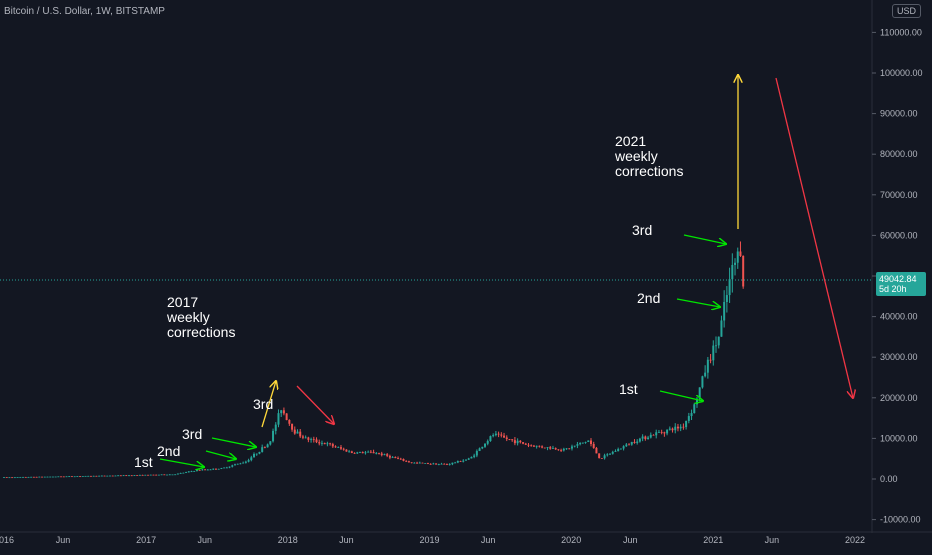 The width and height of the screenshot is (932, 555). Describe the element at coordinates (900, 520) in the screenshot. I see `price-tick-label: -10000.00` at that location.